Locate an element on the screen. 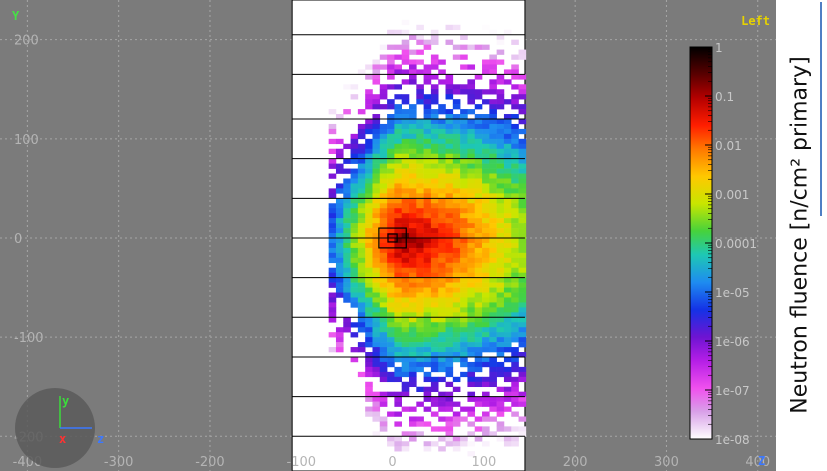 The image size is (827, 471). orientation-gizmo: y x z is located at coordinates (59, 428).